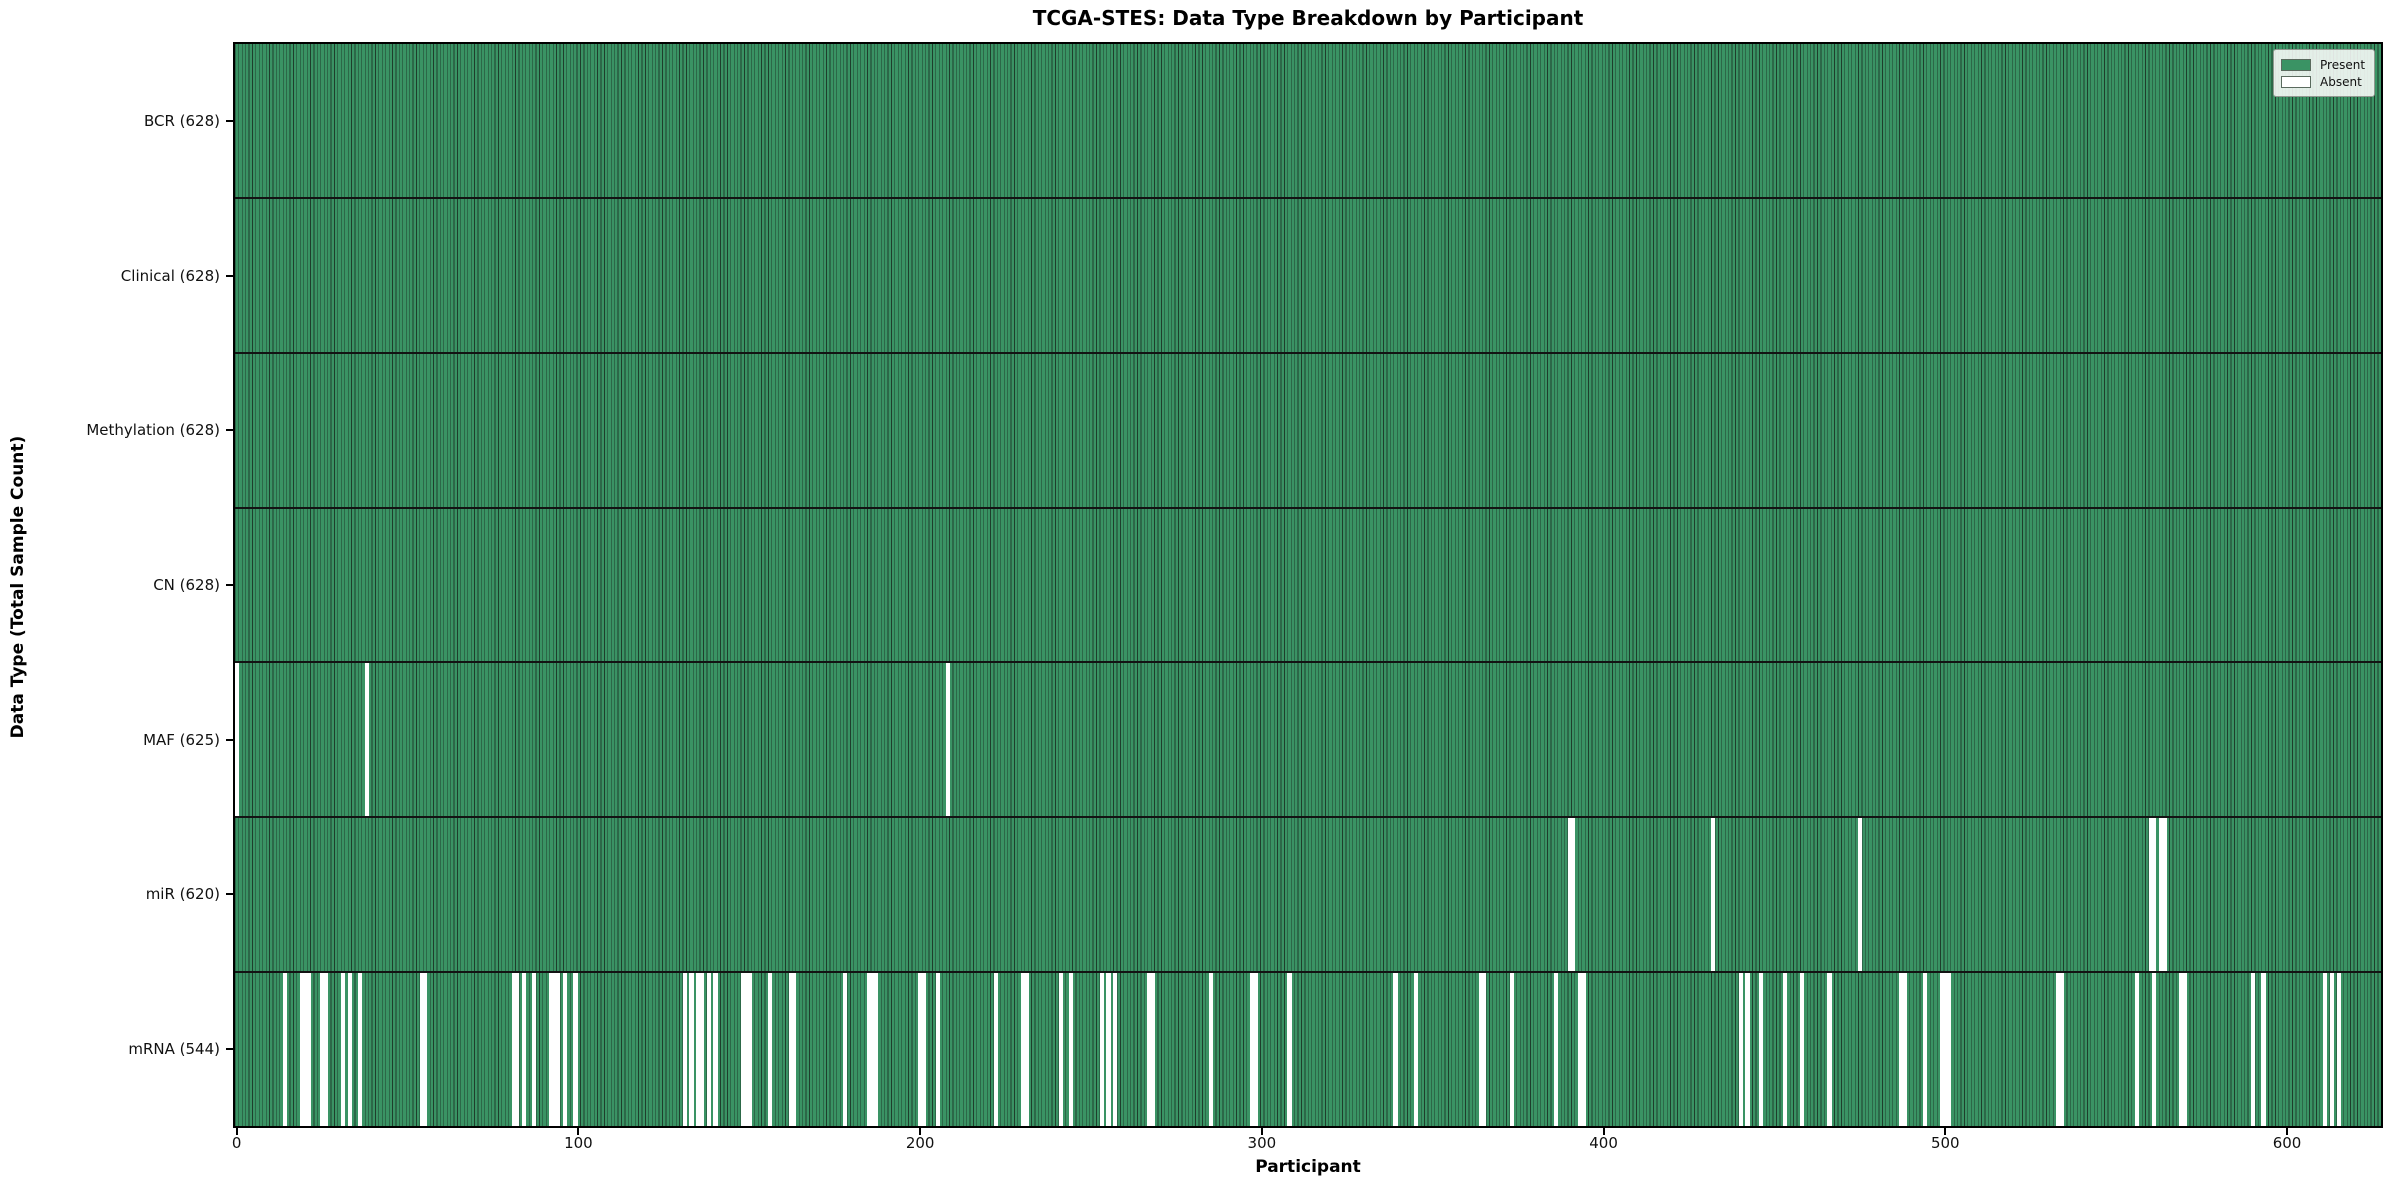  Describe the element at coordinates (1308, 274) in the screenshot. I see `data-row-Clinical` at that location.